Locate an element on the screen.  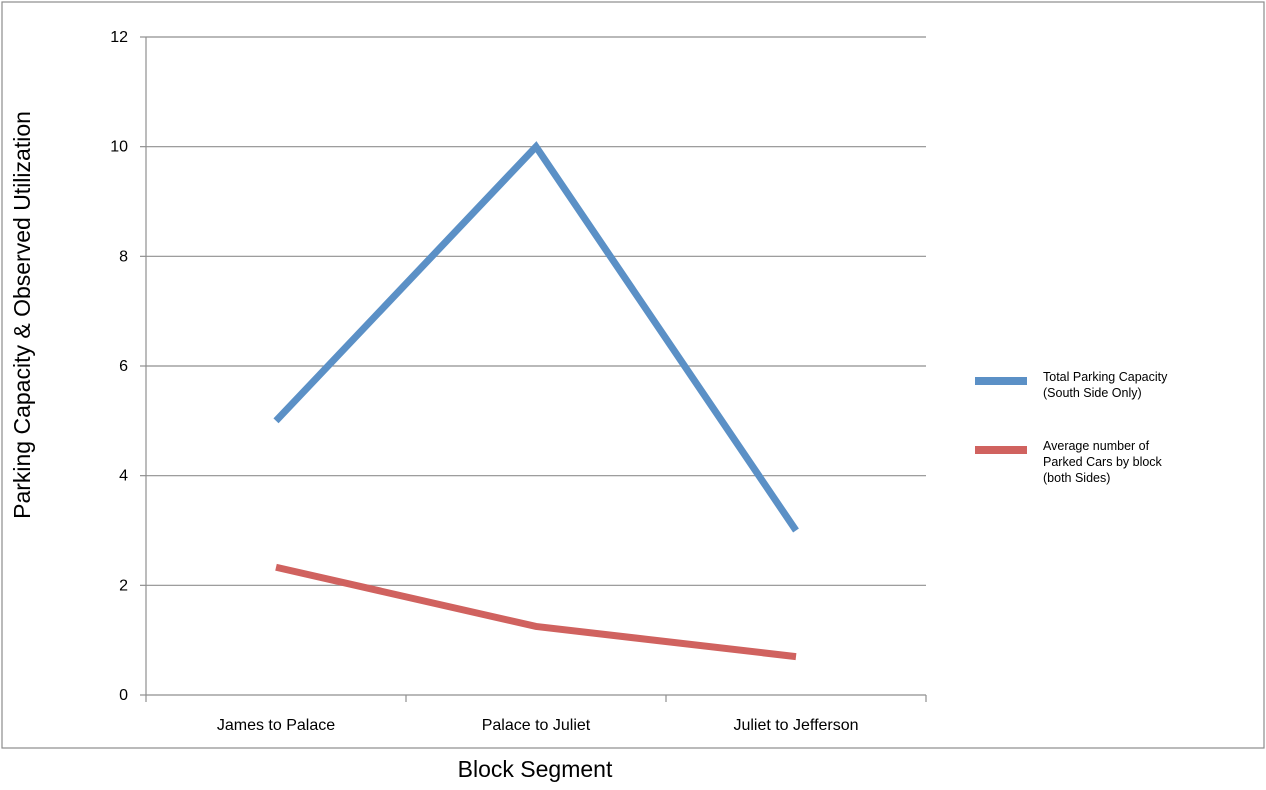
y-tick-label: 8 is located at coordinates (123, 256).